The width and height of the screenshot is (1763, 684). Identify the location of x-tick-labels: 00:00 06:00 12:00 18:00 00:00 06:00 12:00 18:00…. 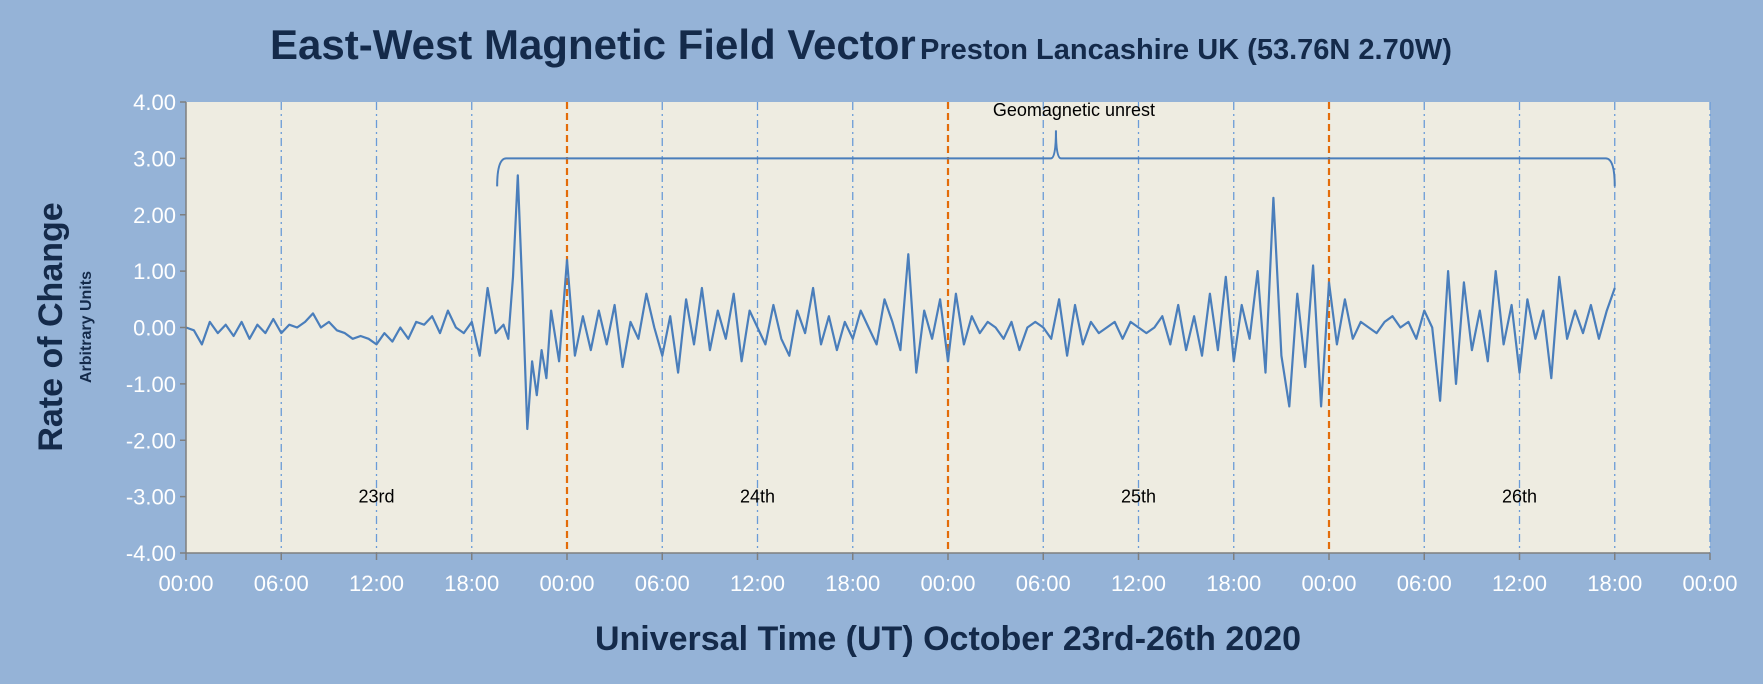
(948, 574).